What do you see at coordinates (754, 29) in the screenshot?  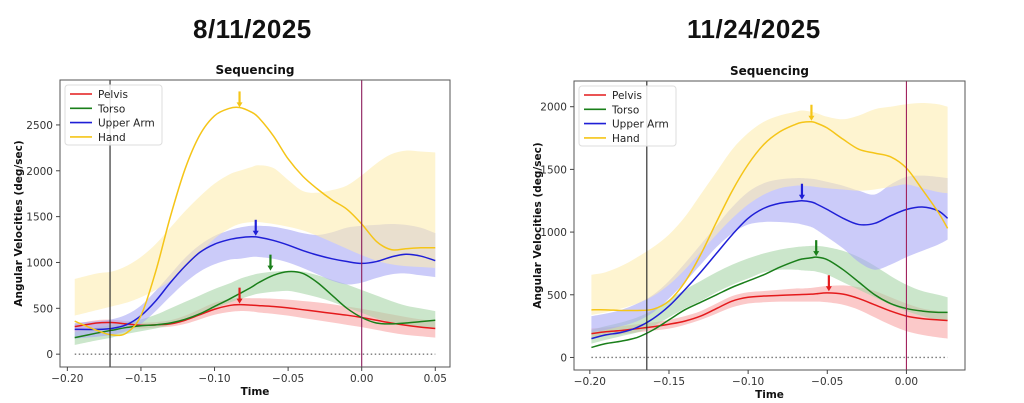 I see `session-date-right: 11/24/2025` at bounding box center [754, 29].